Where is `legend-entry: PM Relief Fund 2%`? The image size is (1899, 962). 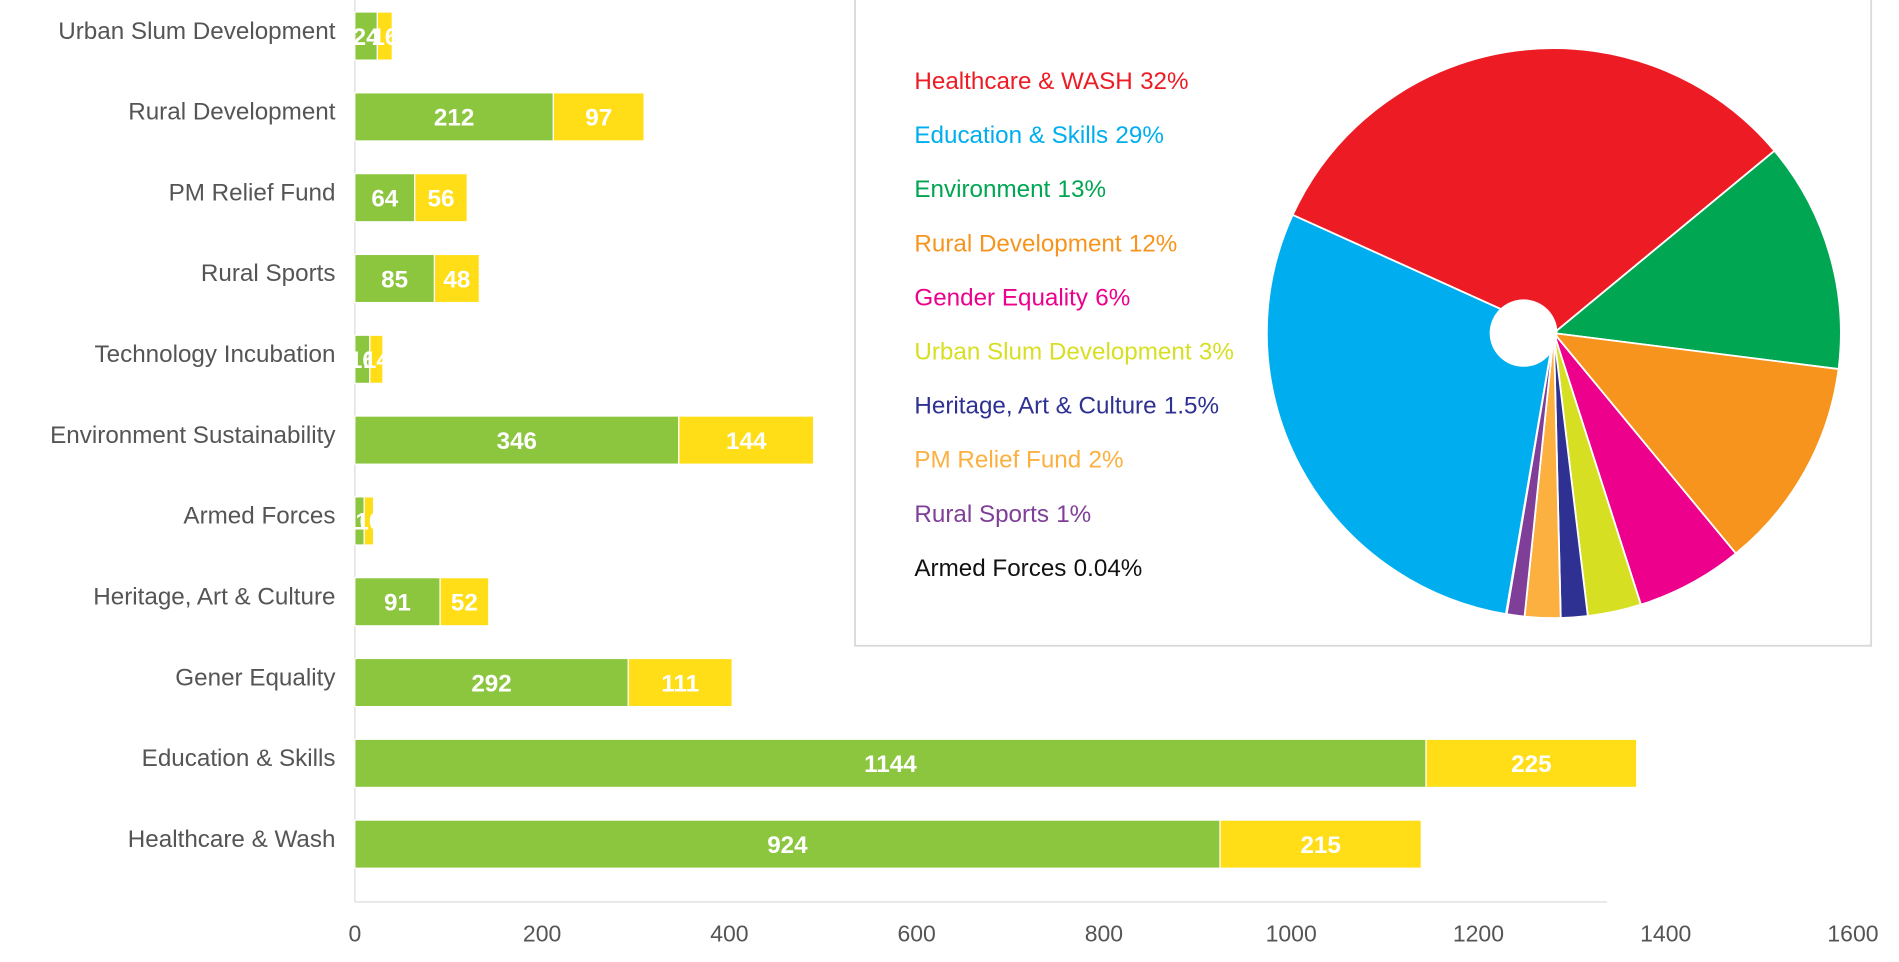
legend-entry: PM Relief Fund 2% is located at coordinates (1018, 460).